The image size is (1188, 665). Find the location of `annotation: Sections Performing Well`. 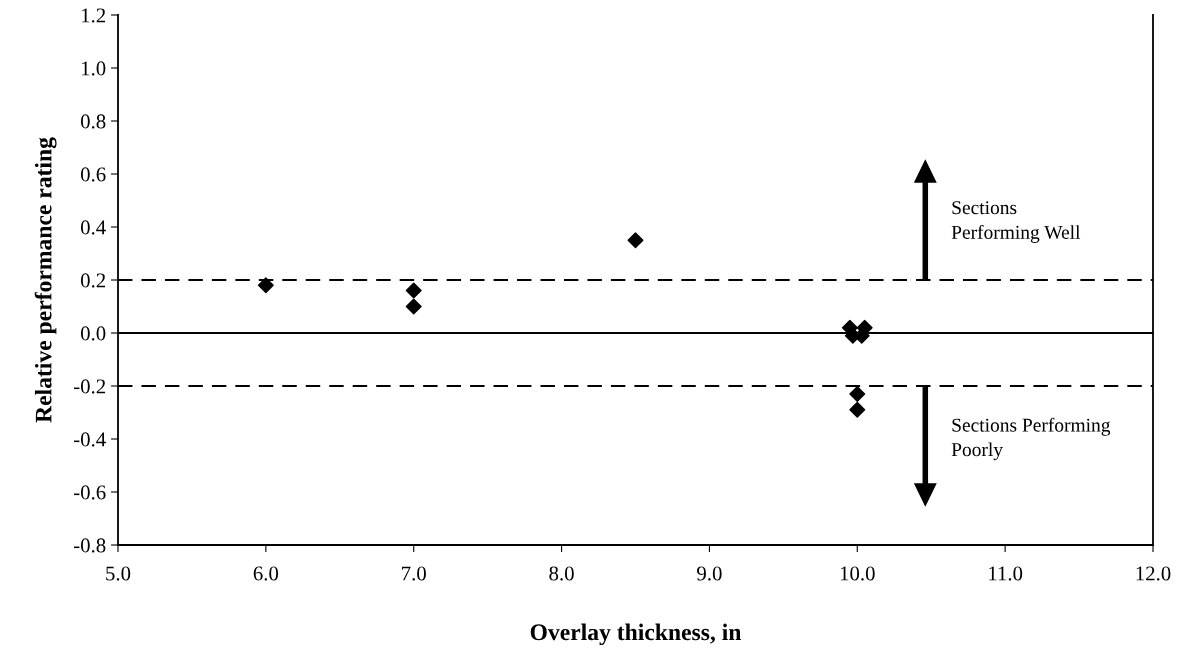

annotation: Sections Performing Well is located at coordinates (1016, 222).